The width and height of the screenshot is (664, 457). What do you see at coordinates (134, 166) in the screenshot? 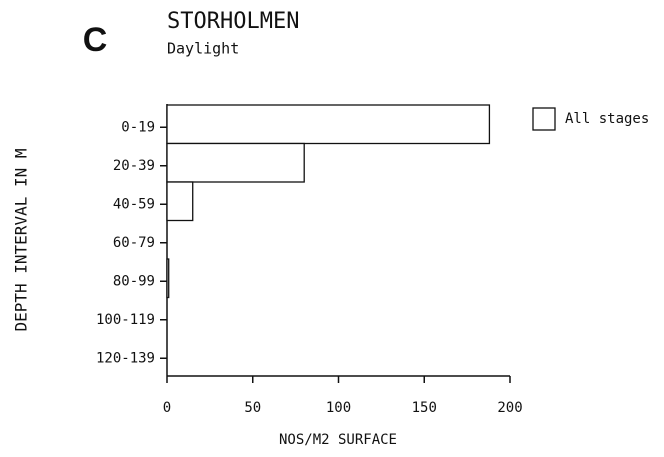
I see `y-tick-label: 20-39` at bounding box center [134, 166].